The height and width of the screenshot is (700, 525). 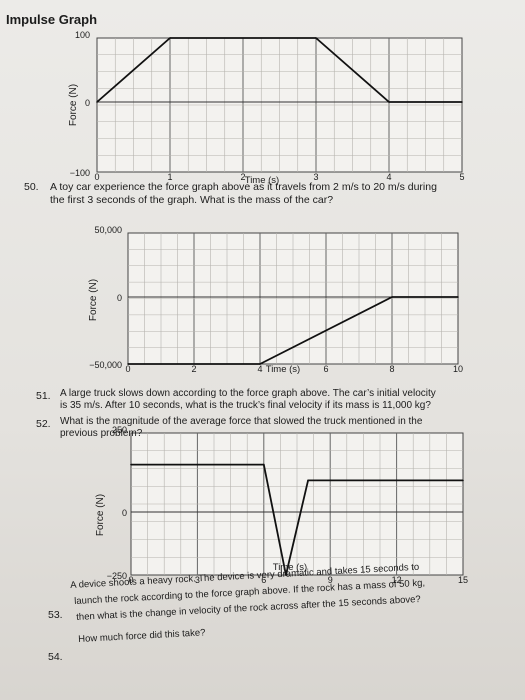 What do you see at coordinates (31, 187) in the screenshot?
I see `question-50-number: 50.` at bounding box center [31, 187].